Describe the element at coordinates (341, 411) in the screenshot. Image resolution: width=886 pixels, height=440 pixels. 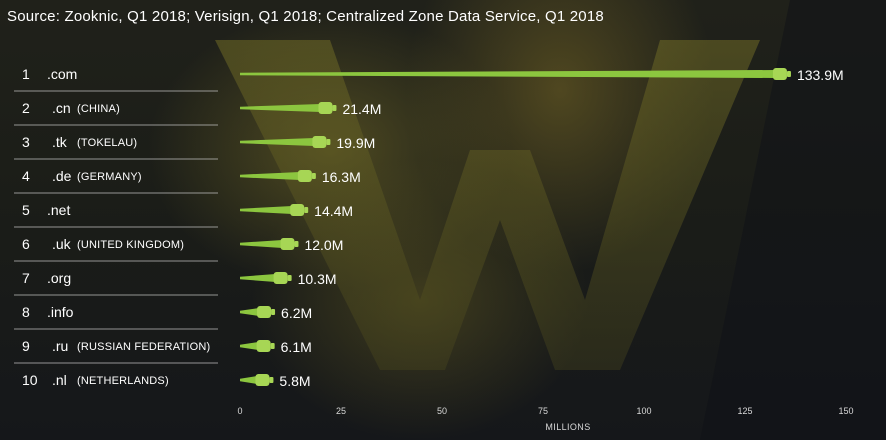
I see `x-tick-label: 25` at that location.